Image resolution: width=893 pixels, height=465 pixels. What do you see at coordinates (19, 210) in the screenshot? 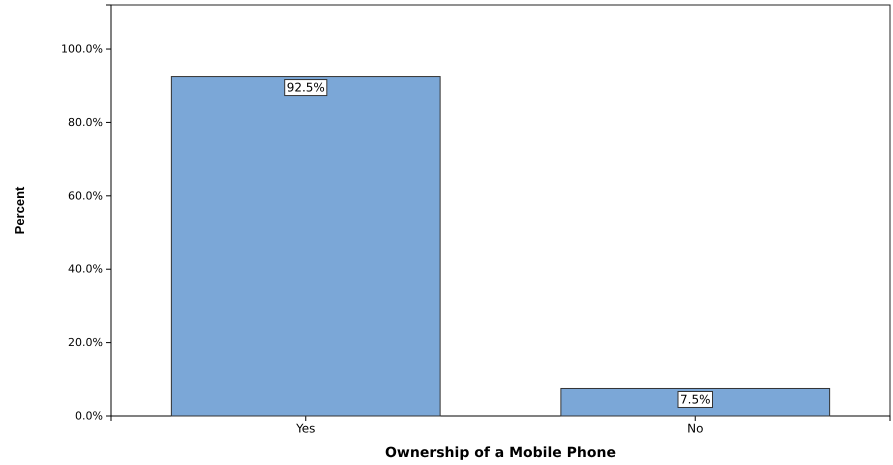
I see `y-axis-title: Percent` at bounding box center [19, 210].